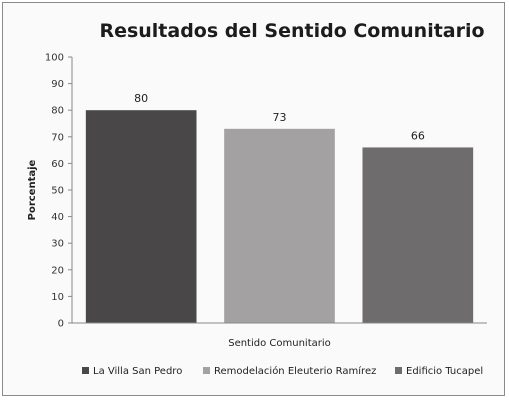  What do you see at coordinates (57, 111) in the screenshot?
I see `y-tick-label: 80` at bounding box center [57, 111].